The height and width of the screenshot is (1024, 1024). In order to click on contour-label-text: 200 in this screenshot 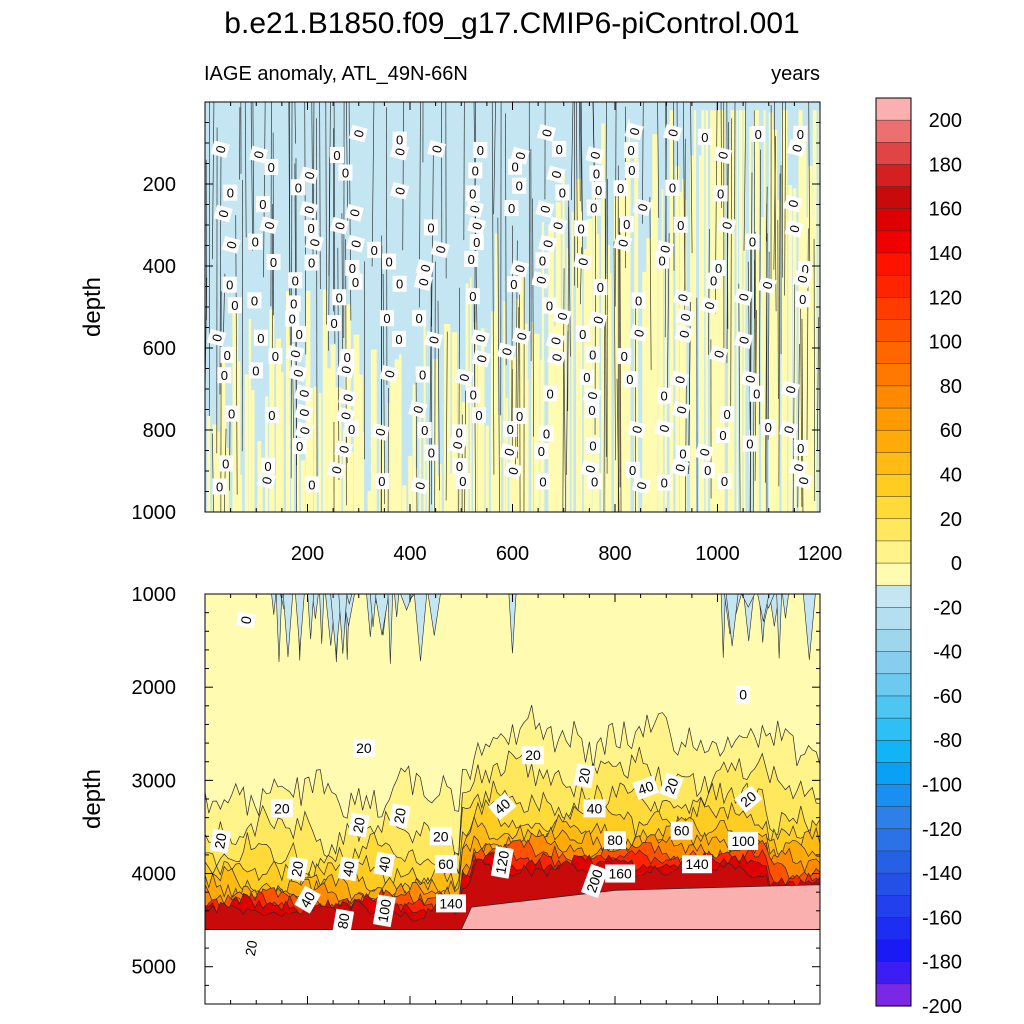, I will do `click(594, 881)`.